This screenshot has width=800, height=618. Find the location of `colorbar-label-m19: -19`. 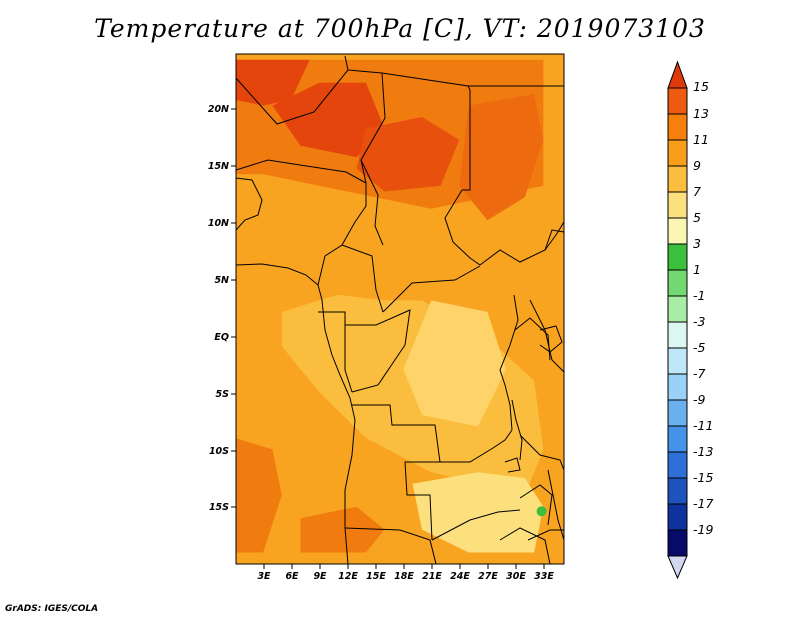

colorbar-label-m19: -19 is located at coordinates (703, 529).